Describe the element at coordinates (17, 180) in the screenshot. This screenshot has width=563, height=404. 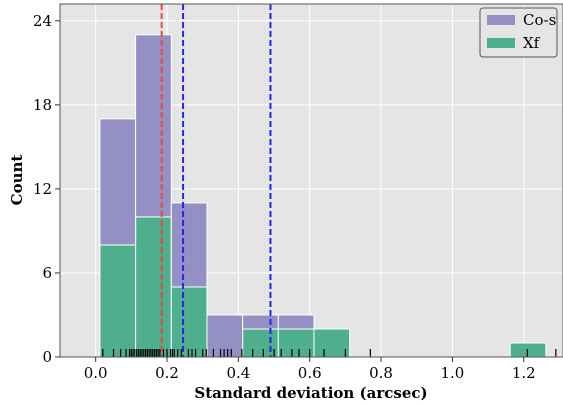
I see `y-axis-label: Count` at that location.